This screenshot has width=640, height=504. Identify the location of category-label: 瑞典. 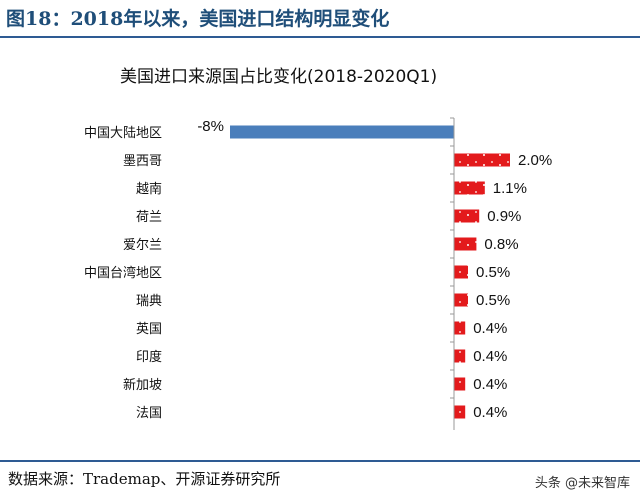
(149, 301).